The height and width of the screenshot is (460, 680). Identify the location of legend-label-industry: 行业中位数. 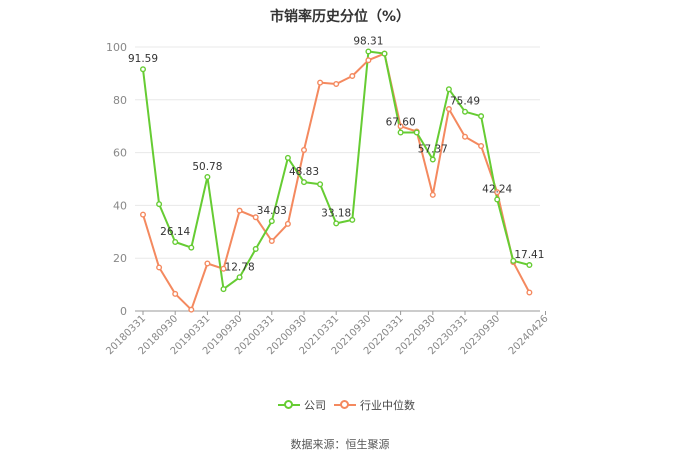
(387, 405).